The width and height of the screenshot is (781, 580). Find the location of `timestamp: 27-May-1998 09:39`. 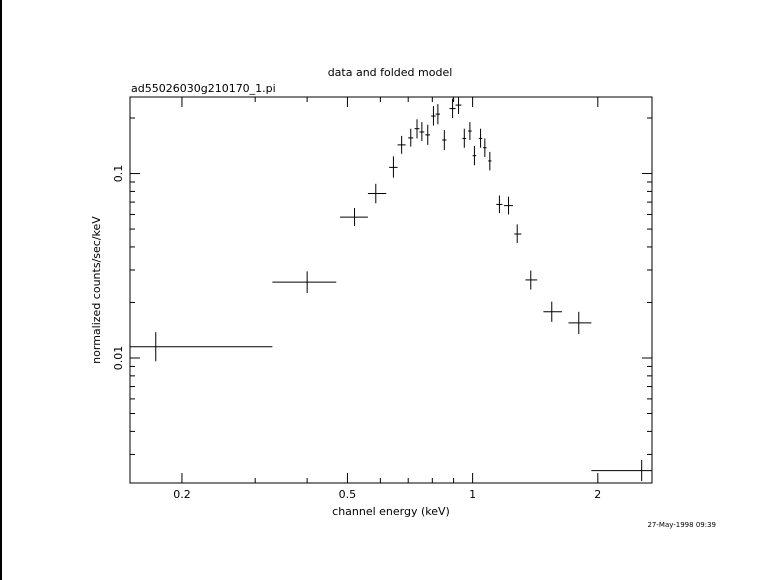

timestamp: 27-May-1998 09:39 is located at coordinates (681, 525).